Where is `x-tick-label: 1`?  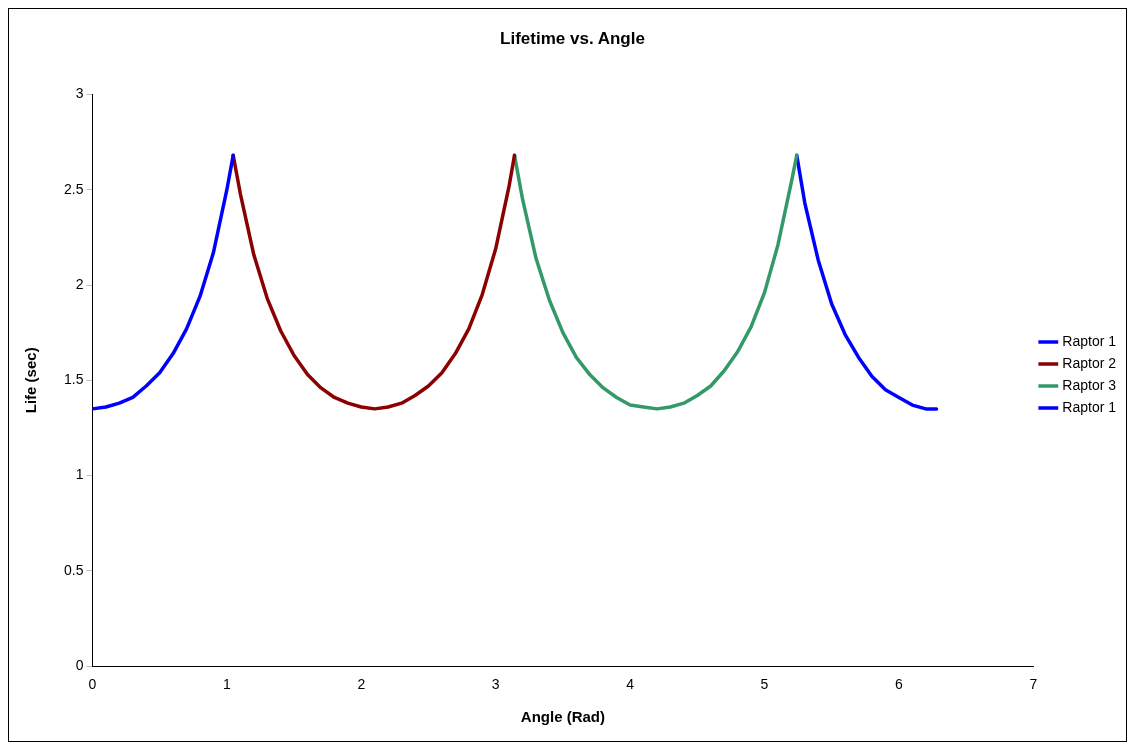
x-tick-label: 1 is located at coordinates (226, 684).